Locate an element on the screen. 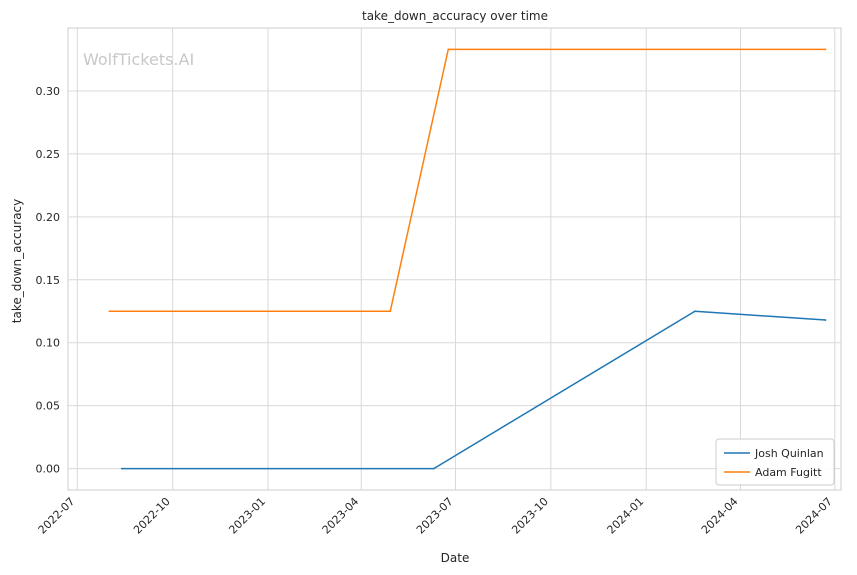  legend-label-josh-quinlan: Josh Quinlan is located at coordinates (789, 453).